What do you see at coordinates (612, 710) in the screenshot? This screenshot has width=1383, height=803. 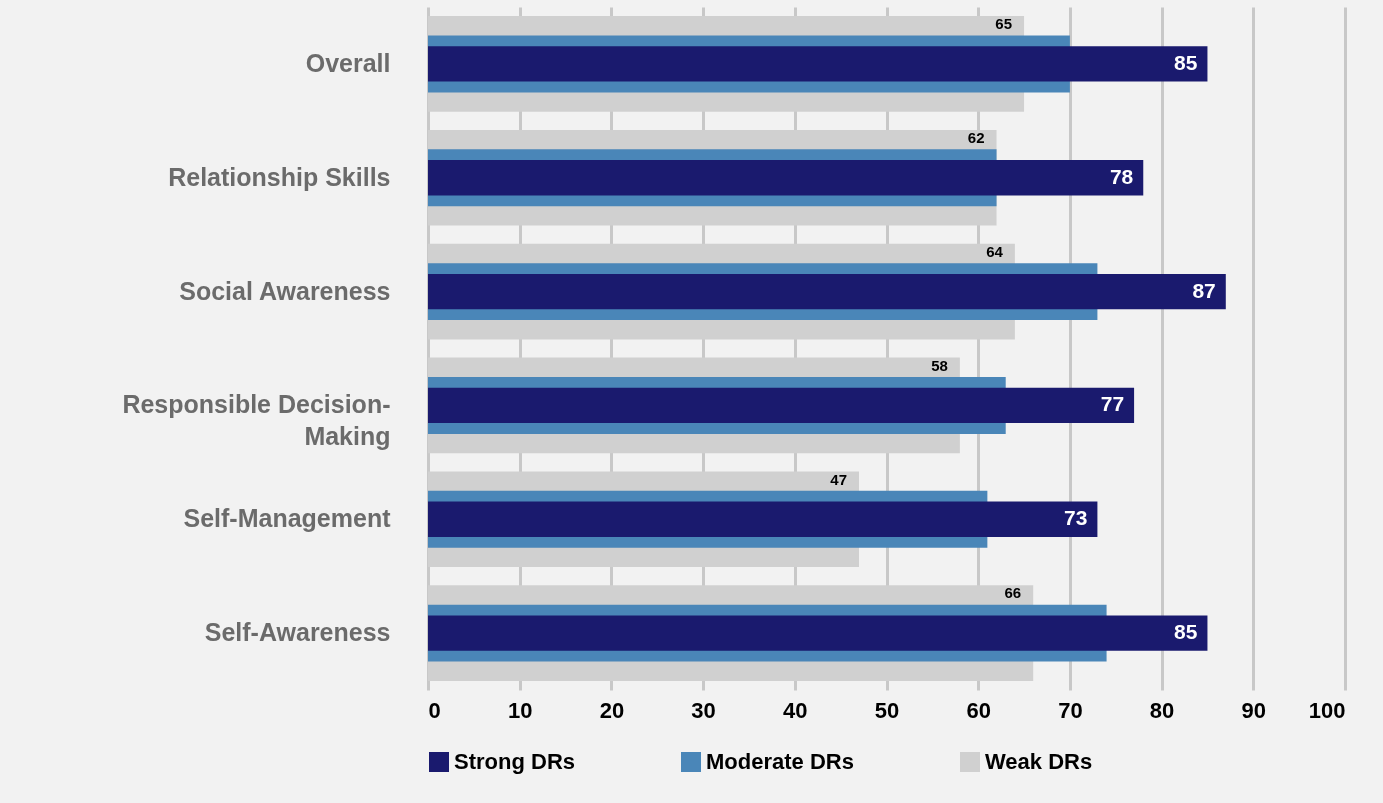 I see `x-tick-label: 20` at bounding box center [612, 710].